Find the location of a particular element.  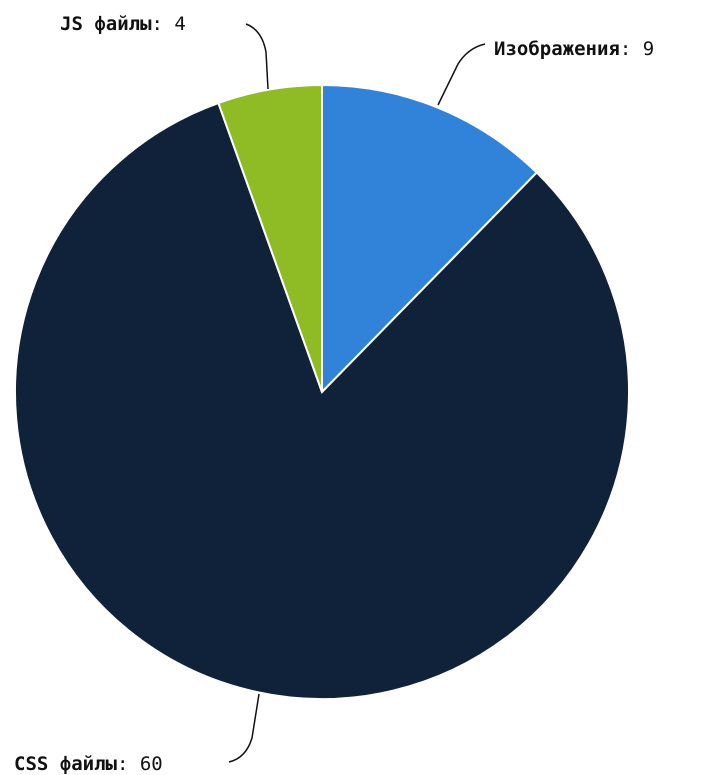

slice-label-value: 4 is located at coordinates (179, 24).